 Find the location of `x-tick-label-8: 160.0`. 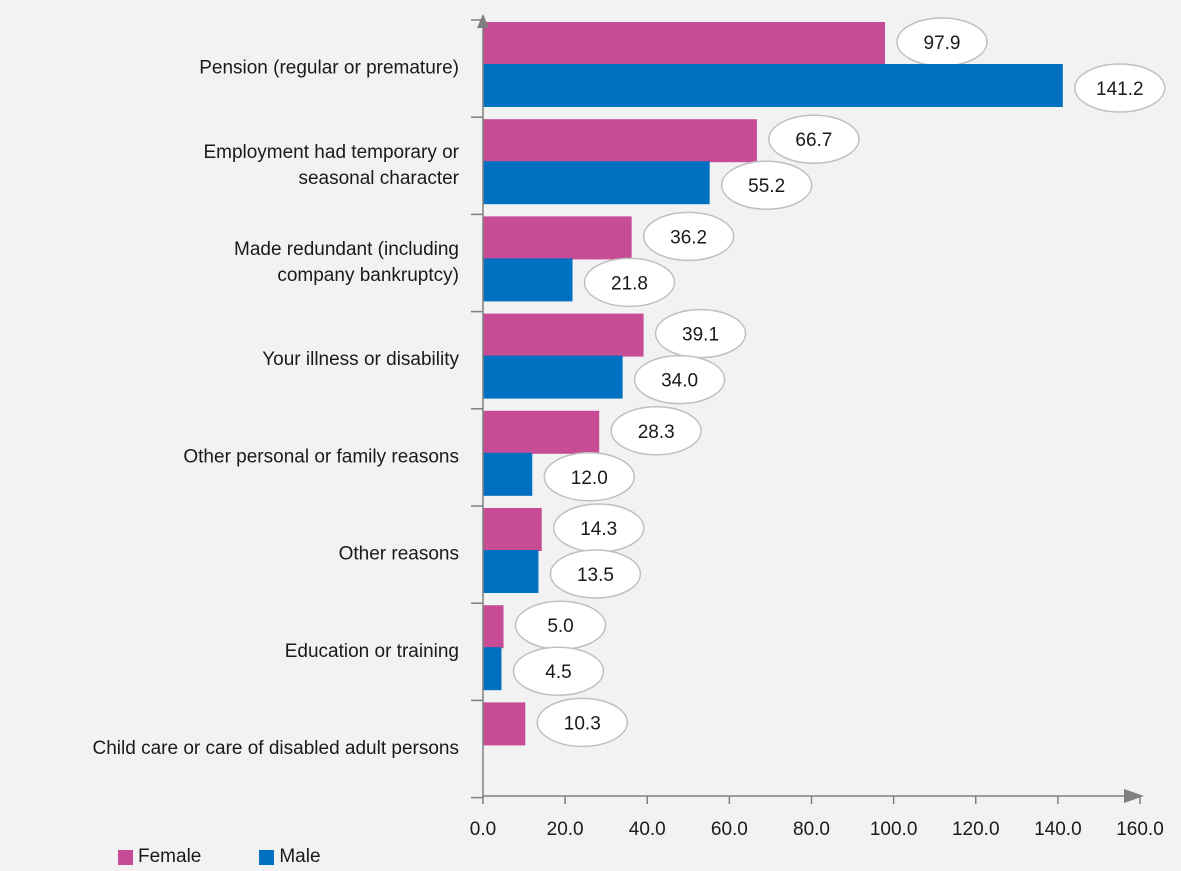

x-tick-label-8: 160.0 is located at coordinates (1140, 829).